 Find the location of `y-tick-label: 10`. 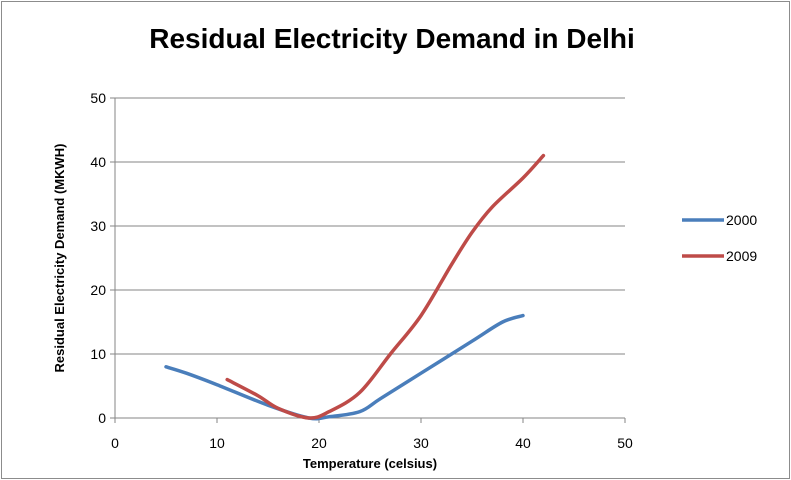

y-tick-label: 10 is located at coordinates (98, 354).